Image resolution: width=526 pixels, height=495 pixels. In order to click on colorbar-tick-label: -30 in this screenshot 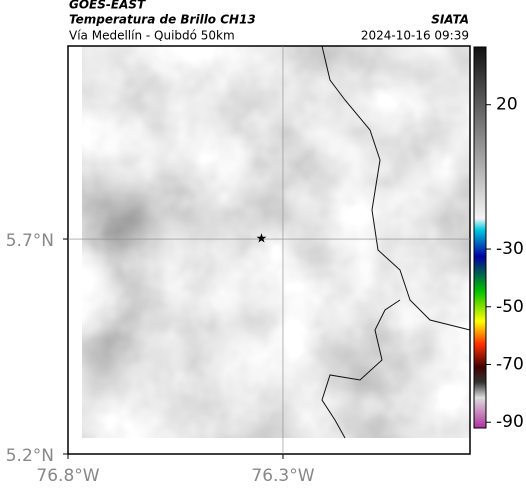, I will do `click(510, 249)`.